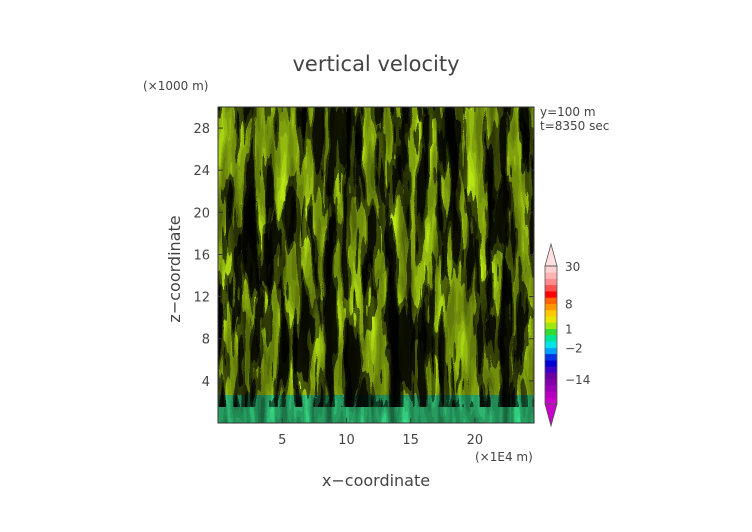  Describe the element at coordinates (577, 323) in the screenshot. I see `colorbar-labels: 30 8 1 −2 −14` at that location.